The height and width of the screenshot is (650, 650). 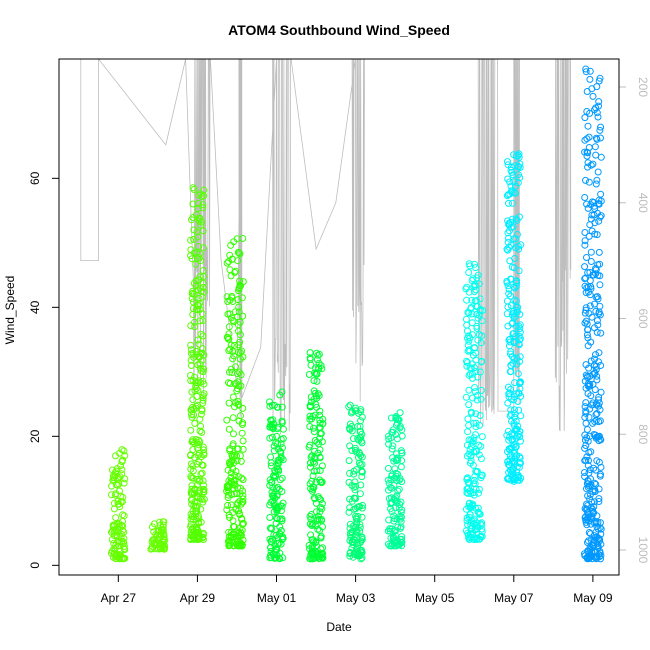 I want to click on chart-title: ATOM4 Southbound Wind_Speed, so click(x=339, y=30).